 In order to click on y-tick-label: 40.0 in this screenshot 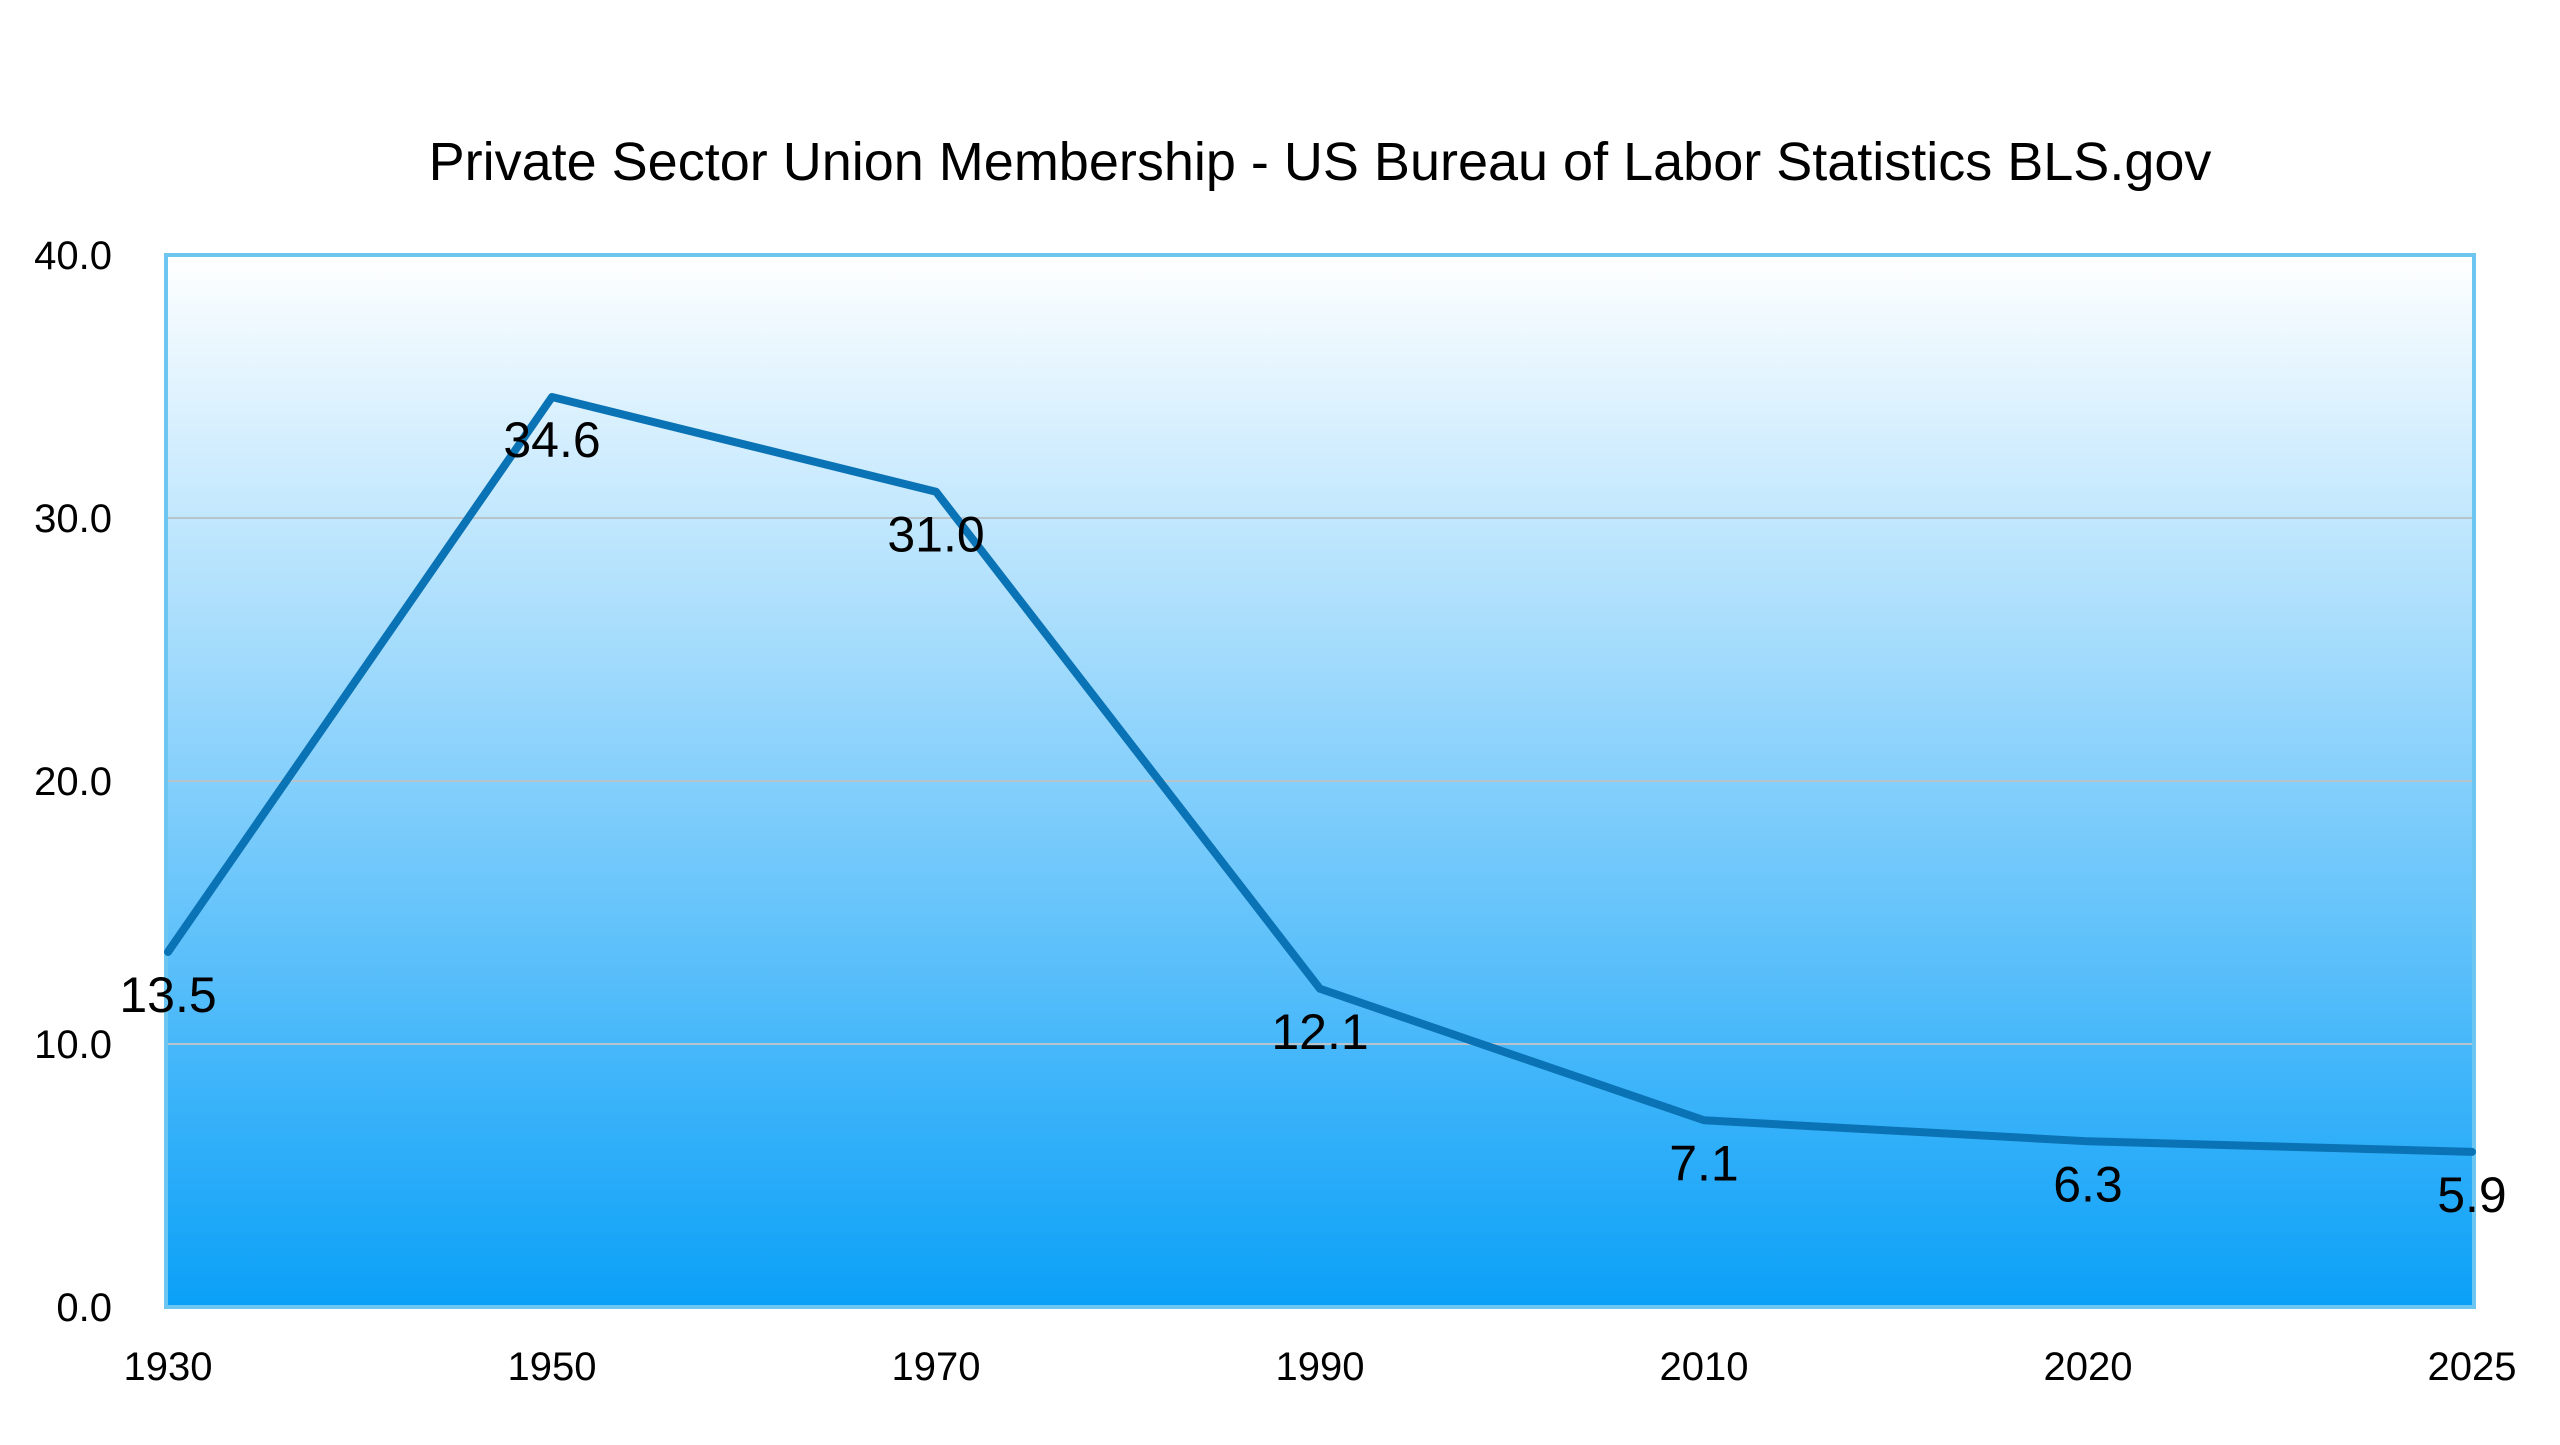, I will do `click(73, 256)`.